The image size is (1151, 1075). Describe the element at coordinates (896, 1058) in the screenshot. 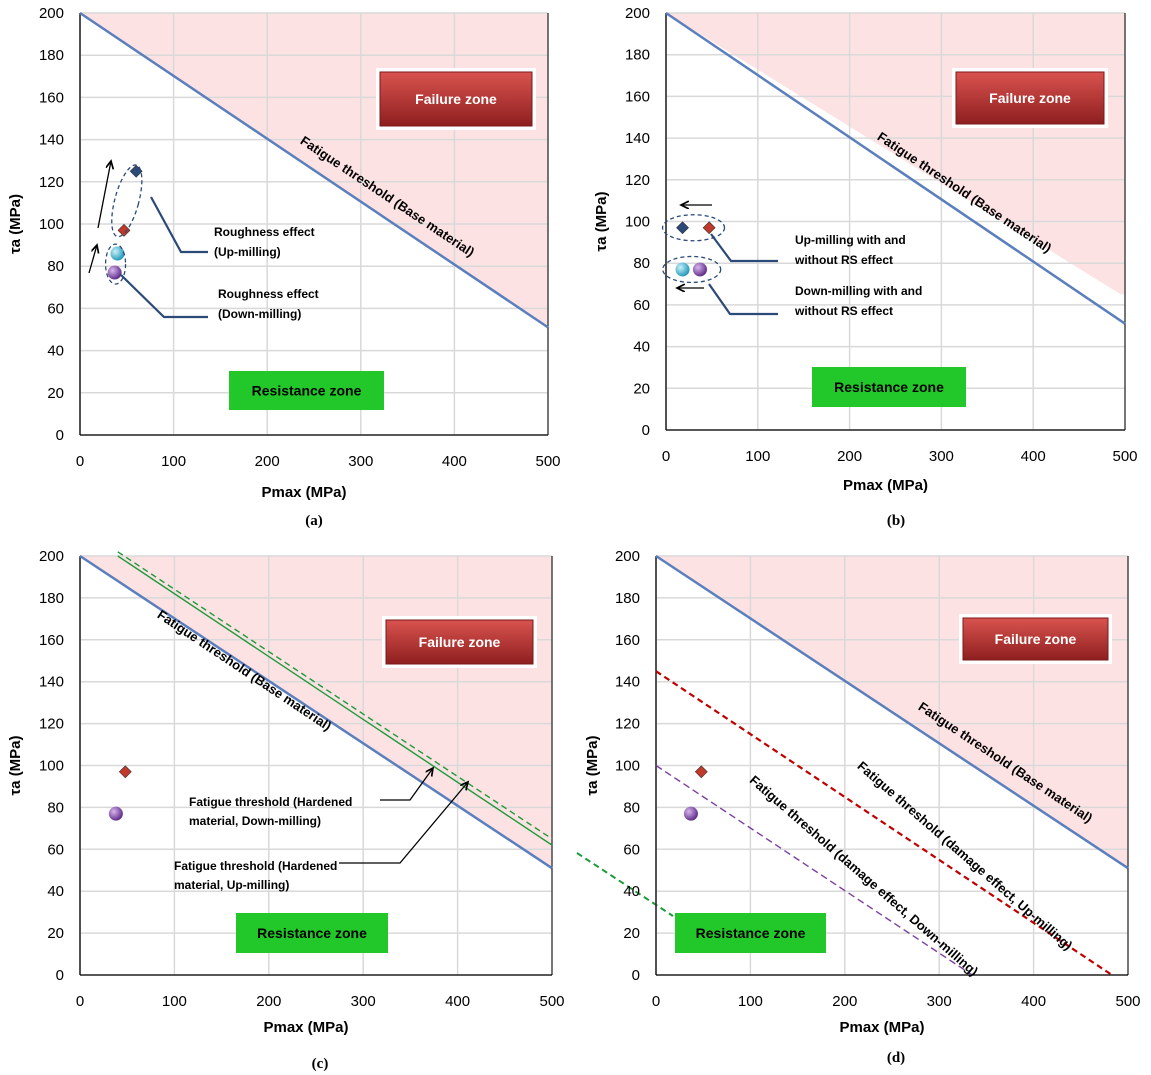

I see `caption-d: (d)` at that location.